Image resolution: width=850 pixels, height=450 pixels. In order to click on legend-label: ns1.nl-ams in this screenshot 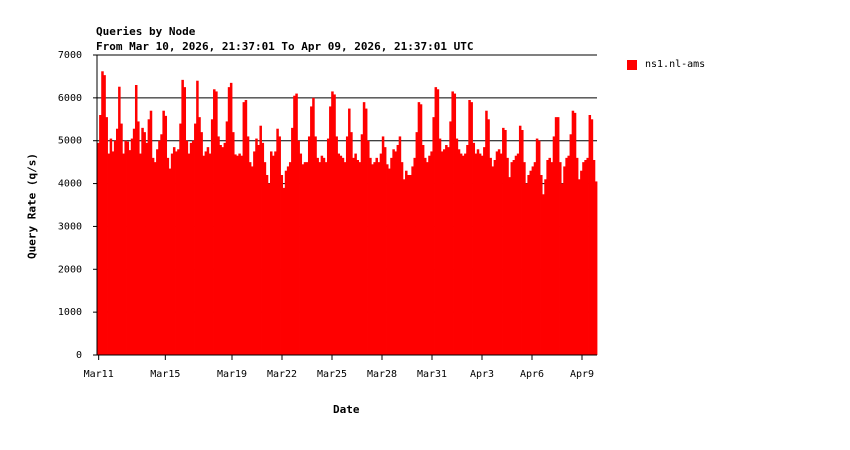, I will do `click(675, 64)`.